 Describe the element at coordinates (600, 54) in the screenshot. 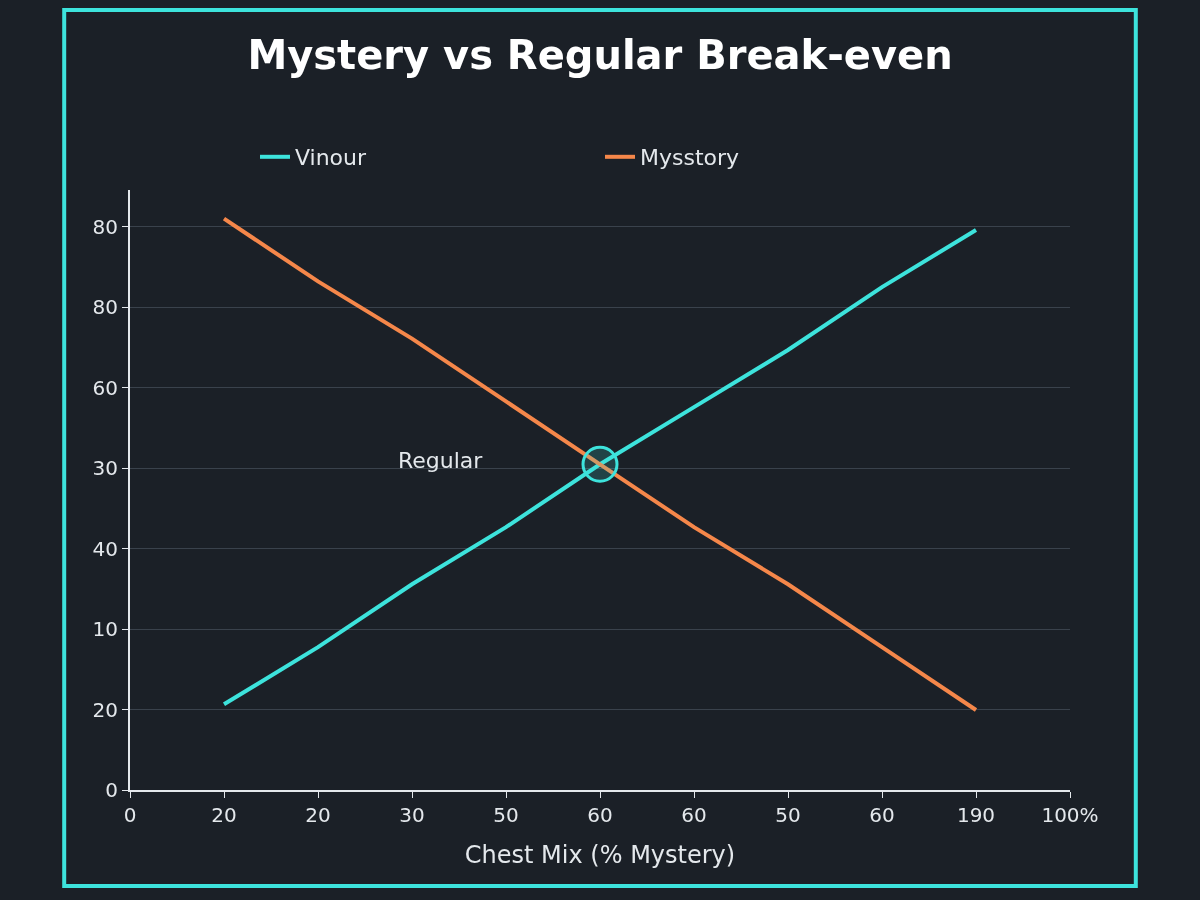

I see `chart-title: Mystery vs Regular Break-even` at that location.